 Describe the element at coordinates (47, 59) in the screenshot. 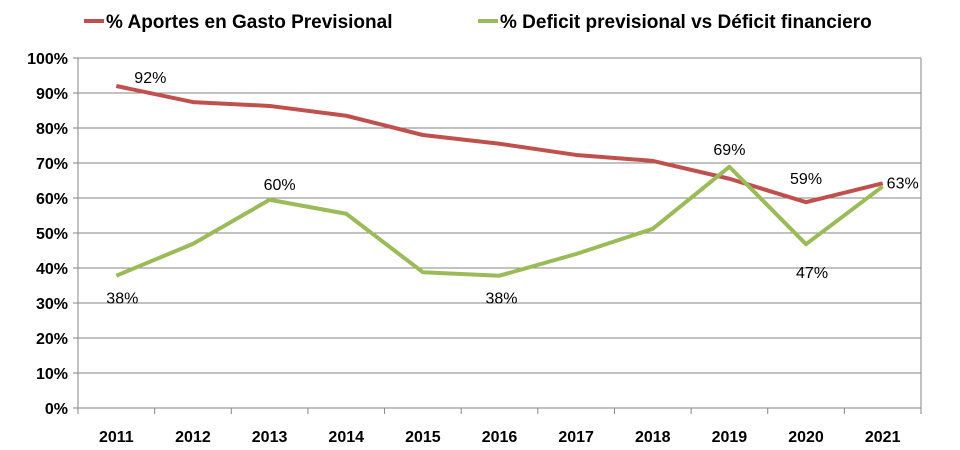

I see `y-tick-label: 100%` at that location.